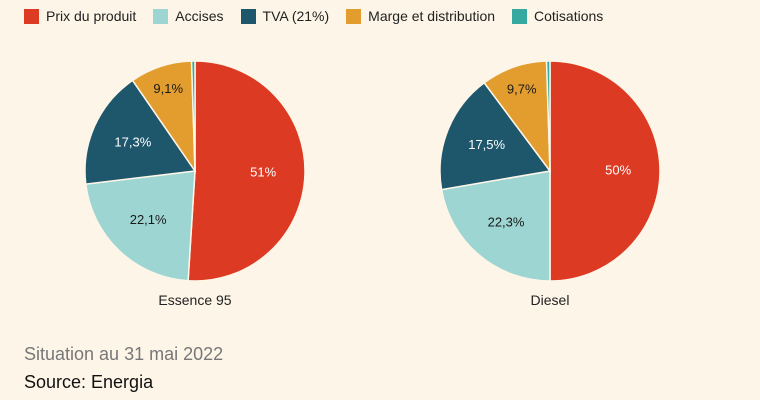  I want to click on legend-item-cotisations: Cotisations, so click(557, 16).